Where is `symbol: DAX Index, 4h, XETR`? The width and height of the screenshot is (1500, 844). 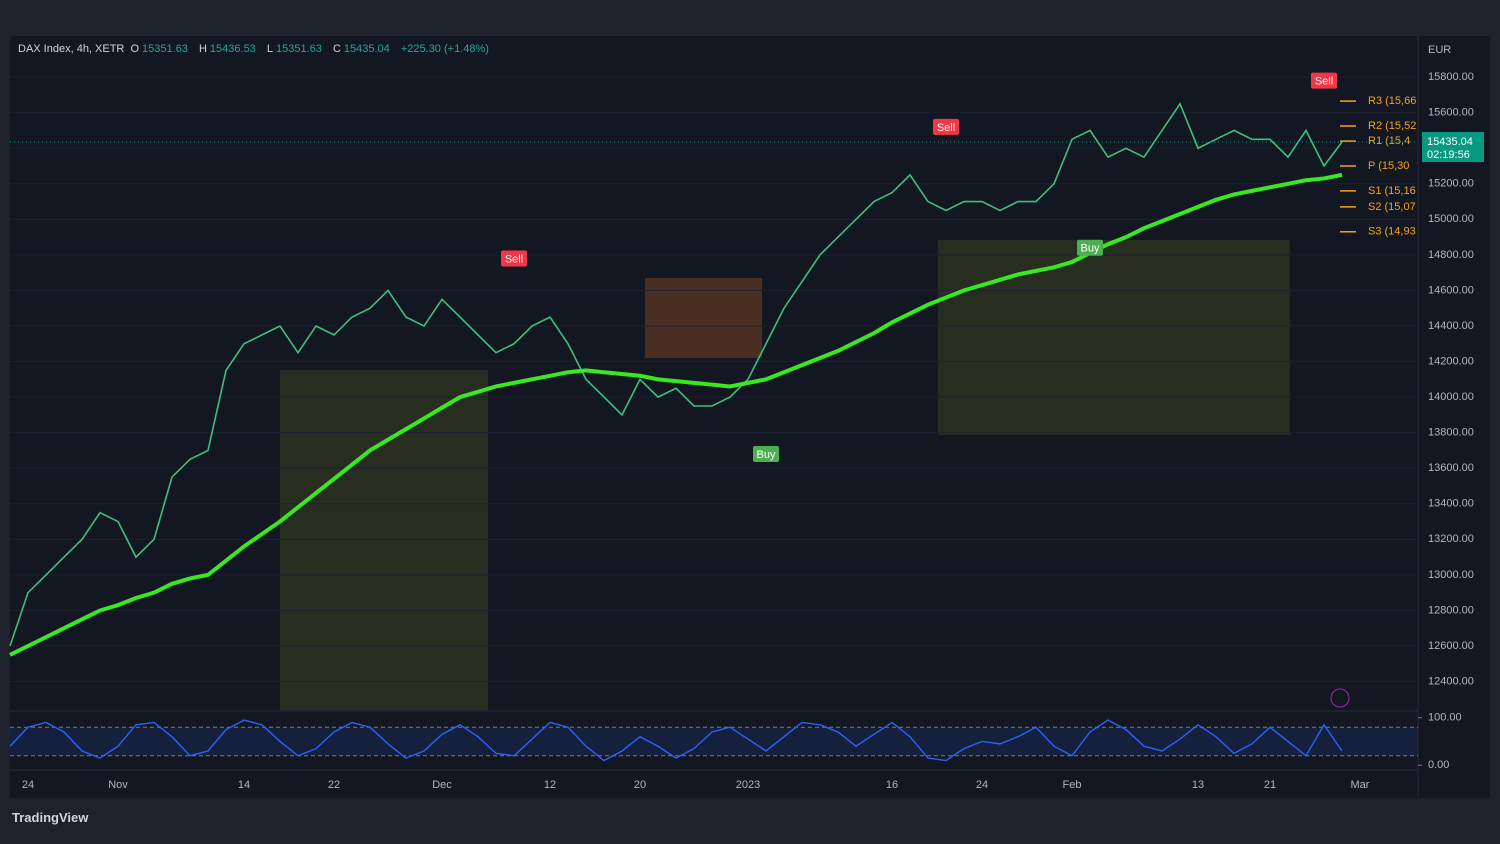 symbol: DAX Index, 4h, XETR is located at coordinates (71, 49).